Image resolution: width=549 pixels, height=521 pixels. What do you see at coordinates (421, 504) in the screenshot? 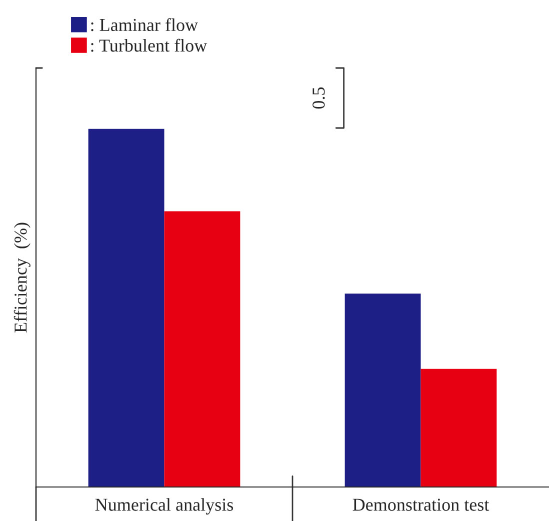
I see `x-tick-label: Demonstration test` at bounding box center [421, 504].